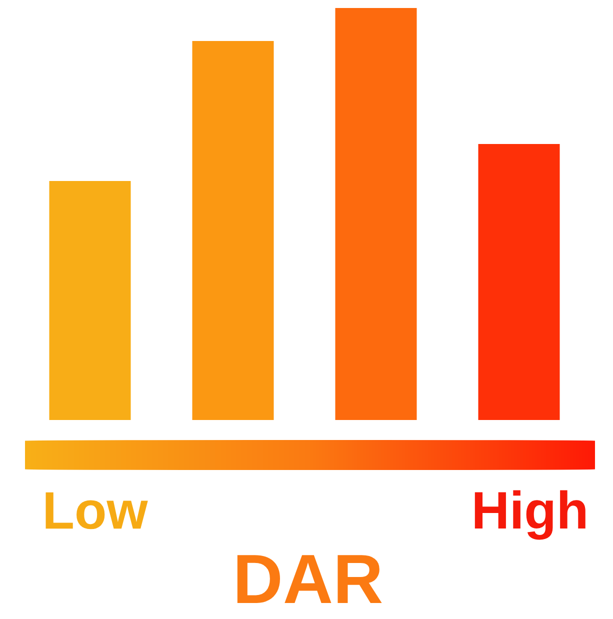 Image resolution: width=613 pixels, height=619 pixels. I want to click on x-axis-title: DAR, so click(309, 579).